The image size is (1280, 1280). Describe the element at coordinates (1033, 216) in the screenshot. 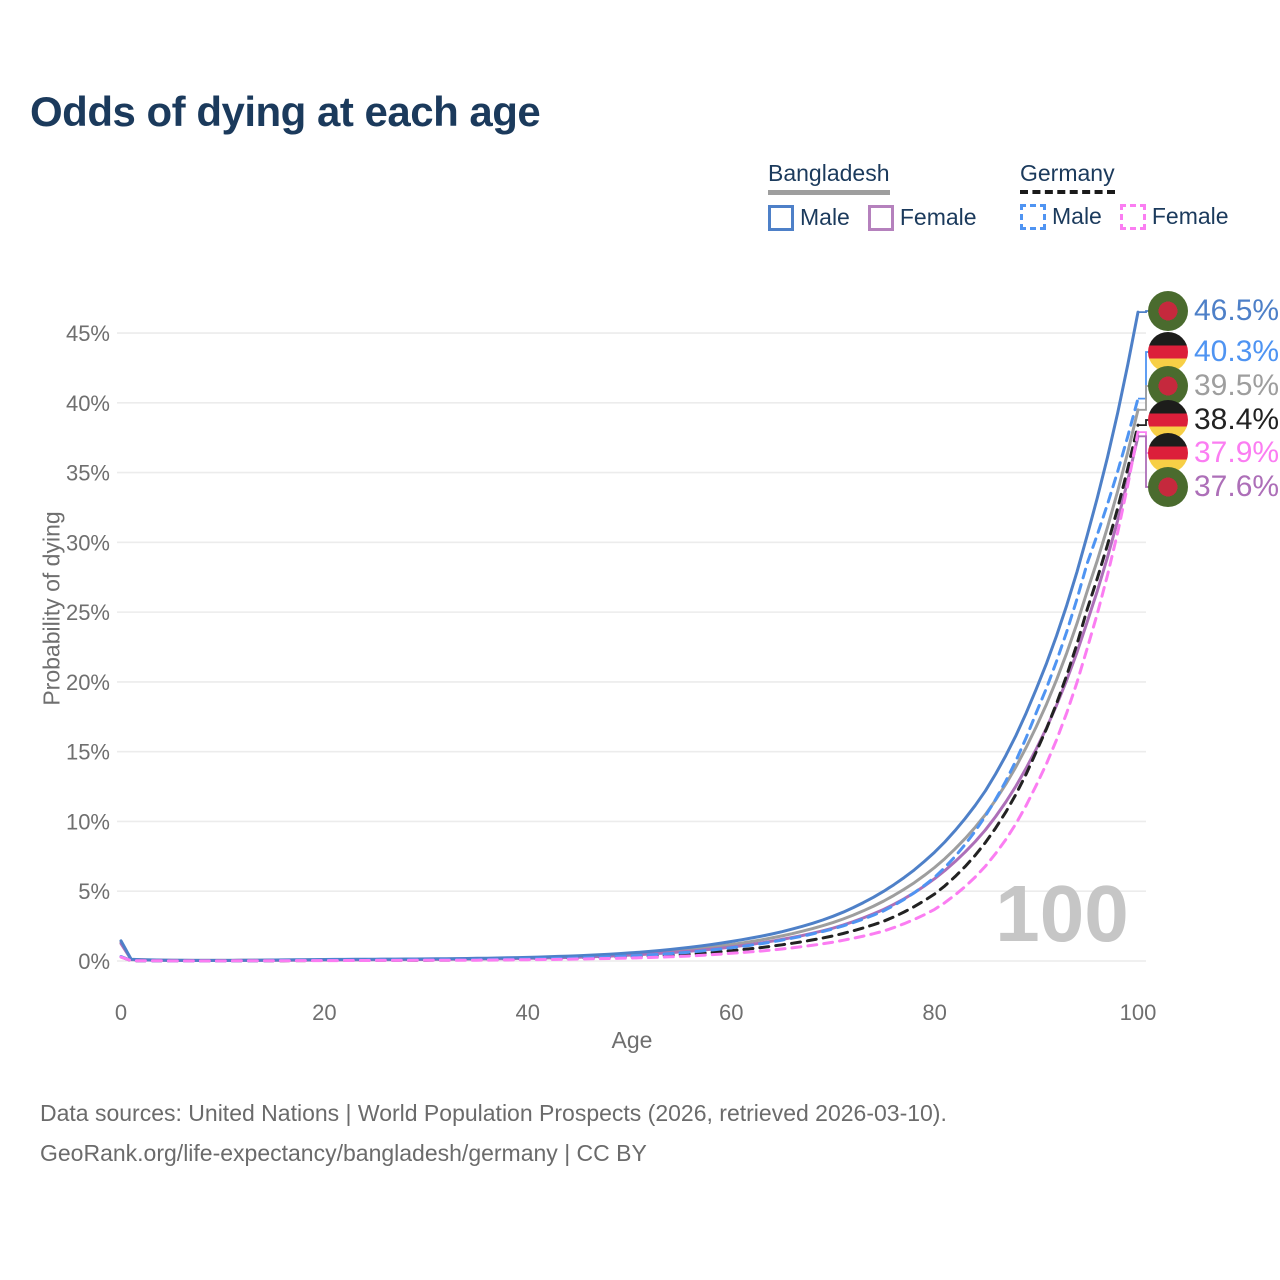

I see `germany-male-swatch-icon` at that location.